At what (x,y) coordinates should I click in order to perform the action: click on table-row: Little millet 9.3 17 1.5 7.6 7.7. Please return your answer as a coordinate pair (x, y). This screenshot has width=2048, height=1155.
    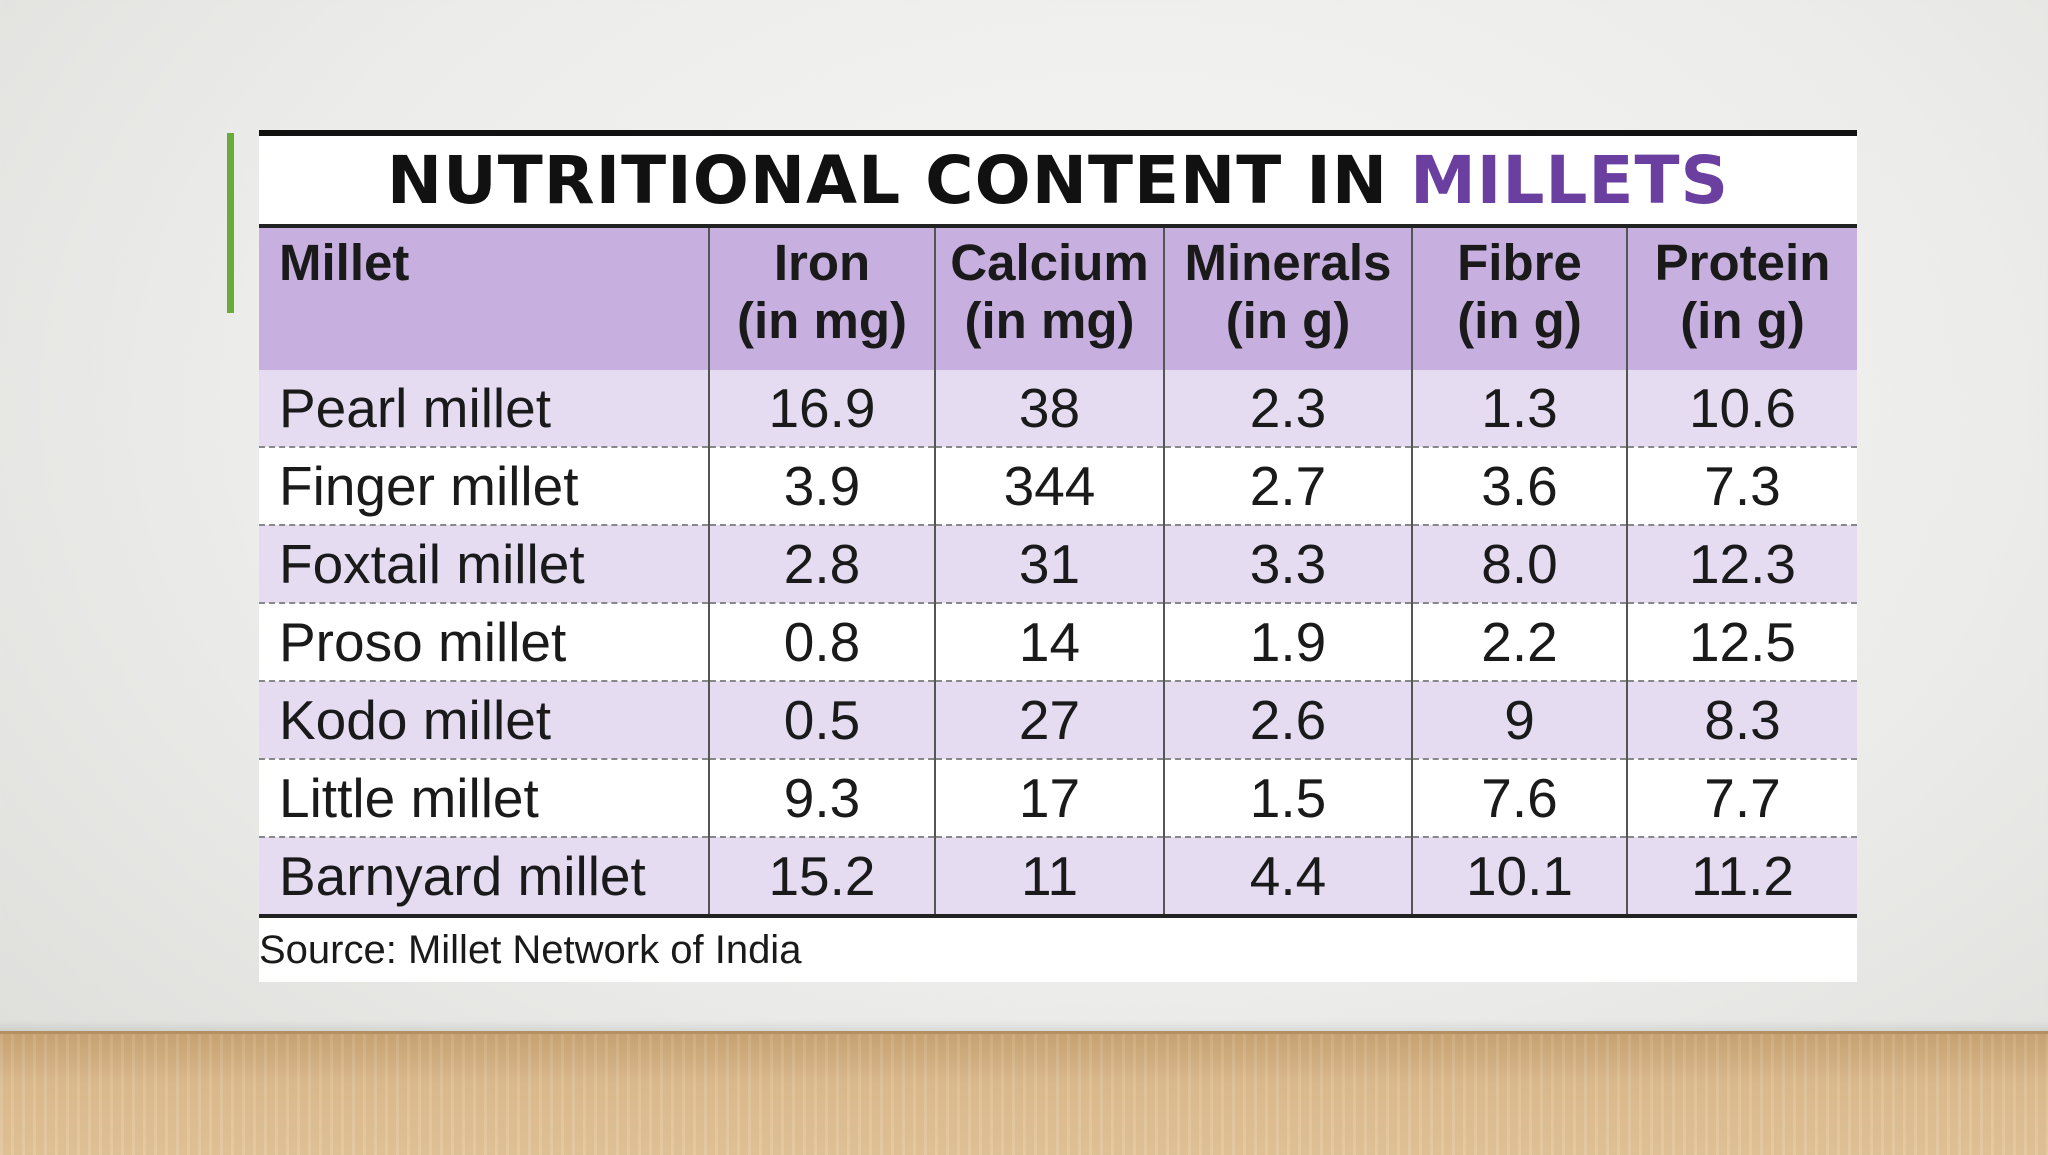
    Looking at the image, I should click on (1058, 798).